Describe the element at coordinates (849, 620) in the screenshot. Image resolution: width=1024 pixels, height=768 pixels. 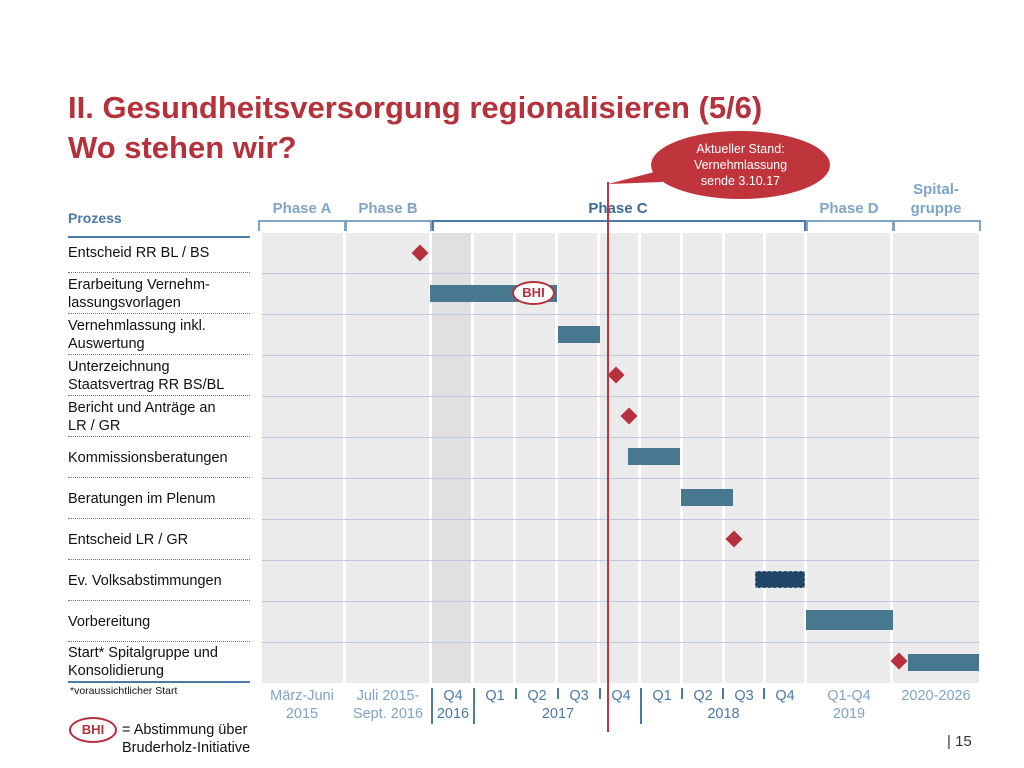
I see `bar-vorbereitung` at that location.